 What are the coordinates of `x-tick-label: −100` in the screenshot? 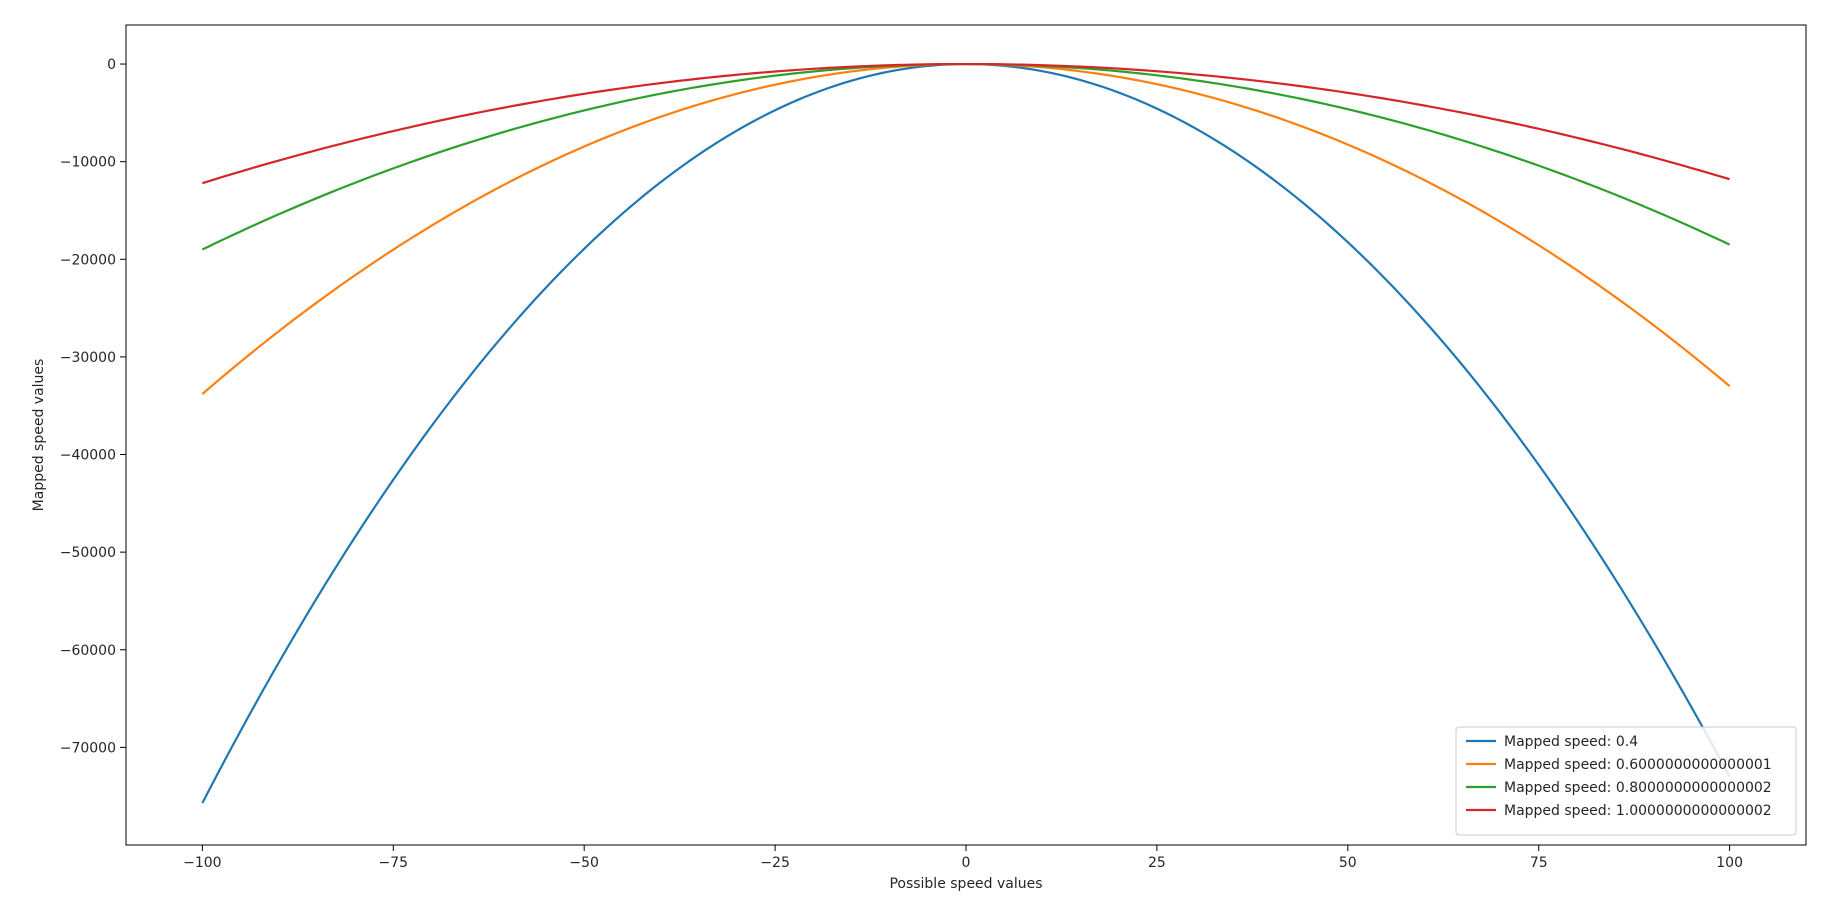 It's located at (202, 863).